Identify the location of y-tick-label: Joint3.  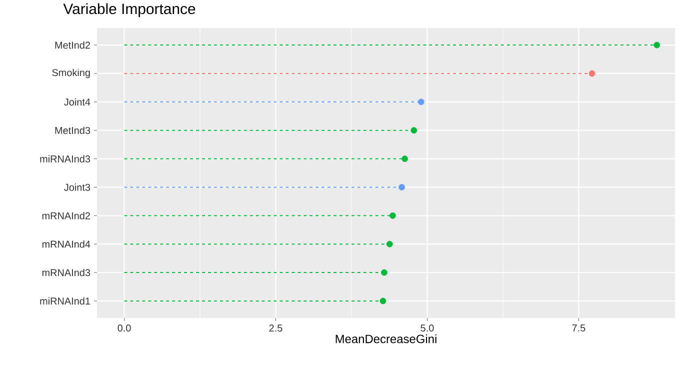
(77, 187).